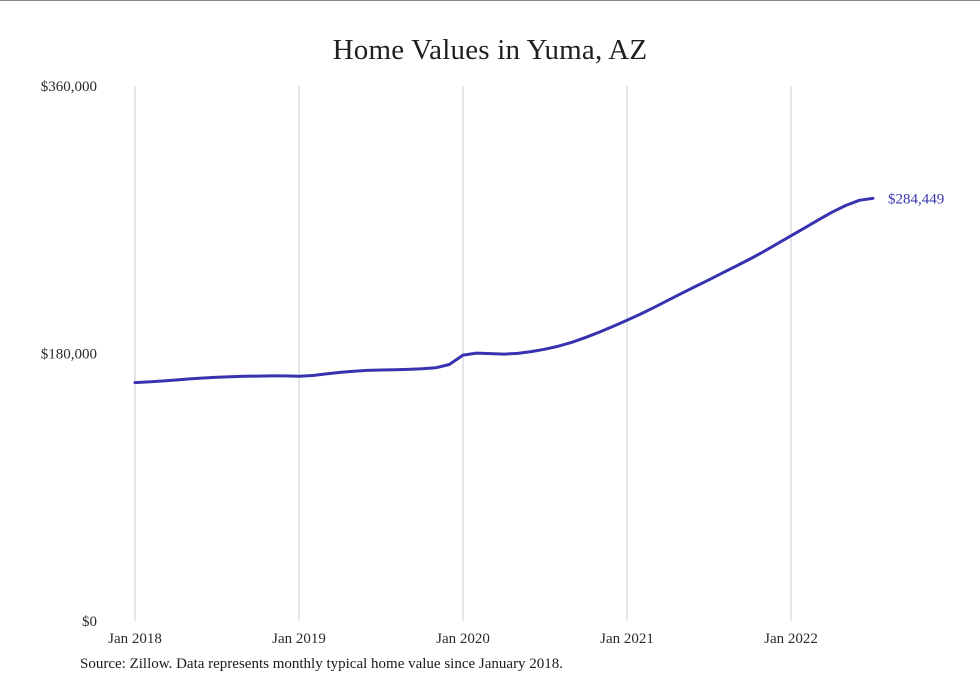  I want to click on chart-title: Home Values in Yuma, AZ, so click(490, 50).